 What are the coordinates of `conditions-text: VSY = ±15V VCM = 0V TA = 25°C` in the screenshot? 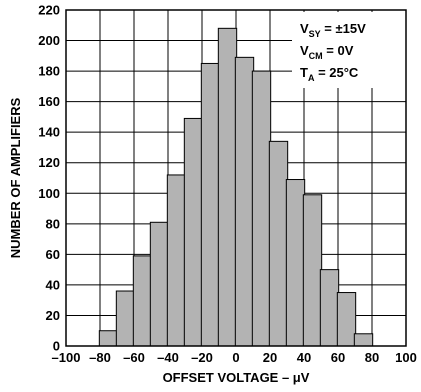 It's located at (333, 52).